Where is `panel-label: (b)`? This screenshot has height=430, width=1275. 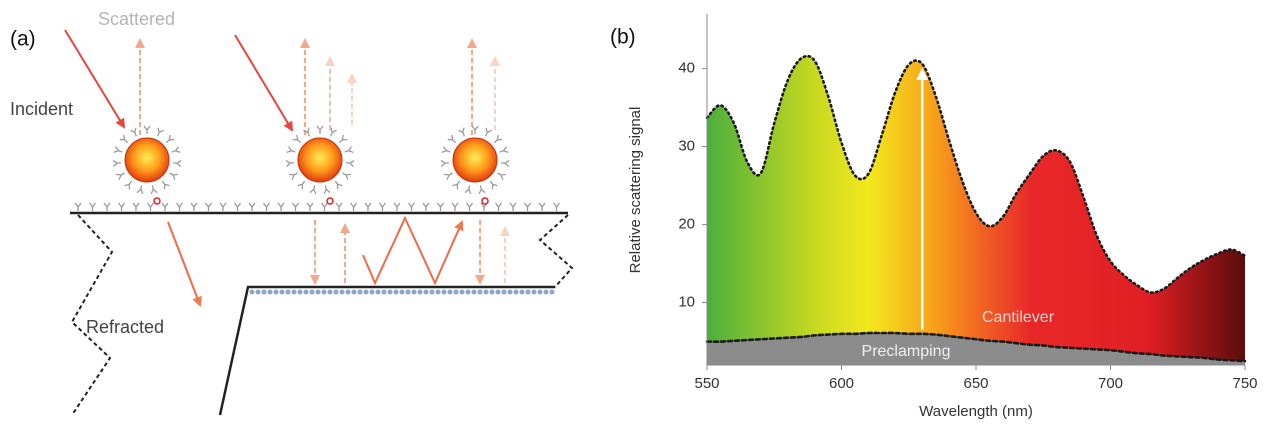 panel-label: (b) is located at coordinates (623, 37).